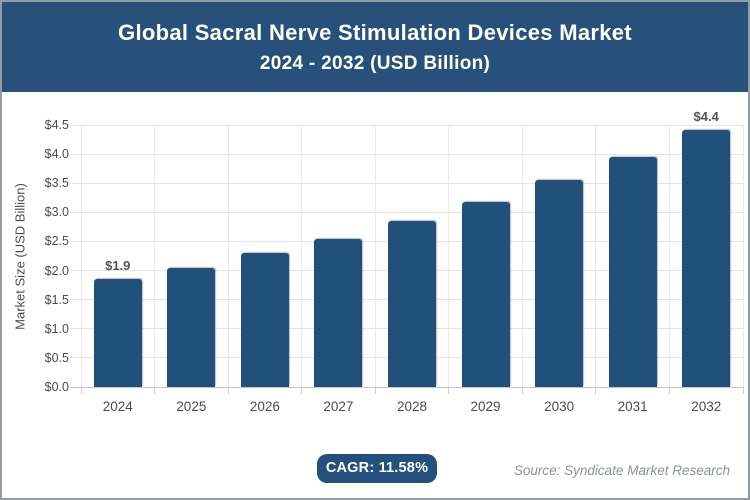  What do you see at coordinates (56, 387) in the screenshot?
I see `y-axis-tick-label: $0.0` at bounding box center [56, 387].